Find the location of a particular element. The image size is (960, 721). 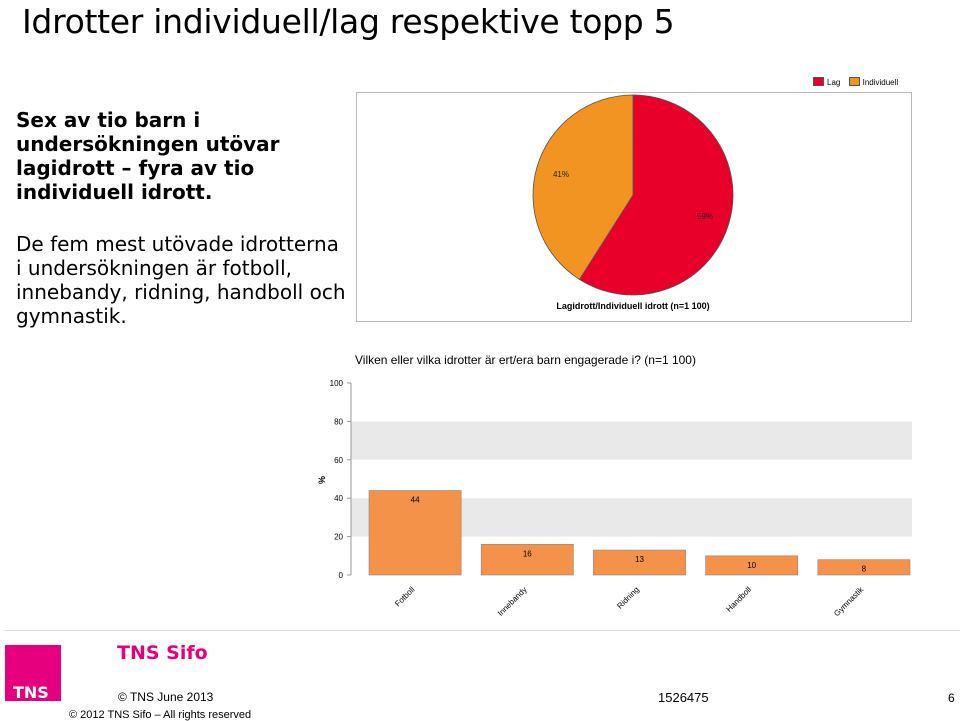

x-tick-label: Gymnastik is located at coordinates (849, 601).